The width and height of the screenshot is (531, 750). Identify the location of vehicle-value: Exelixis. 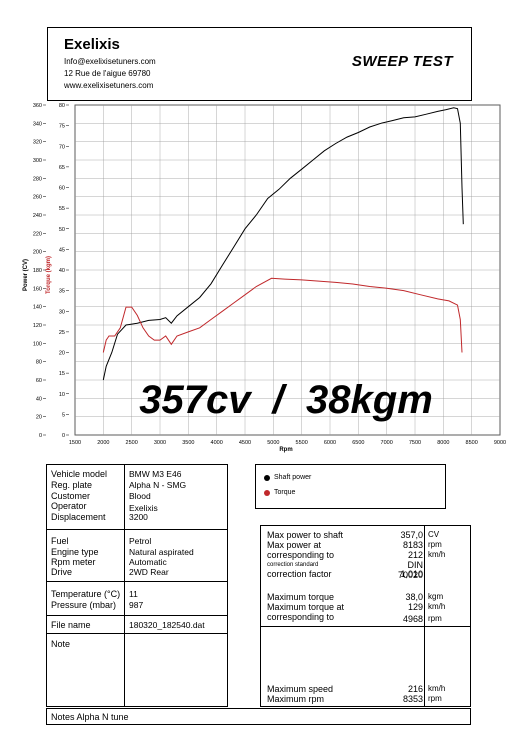
(143, 508).